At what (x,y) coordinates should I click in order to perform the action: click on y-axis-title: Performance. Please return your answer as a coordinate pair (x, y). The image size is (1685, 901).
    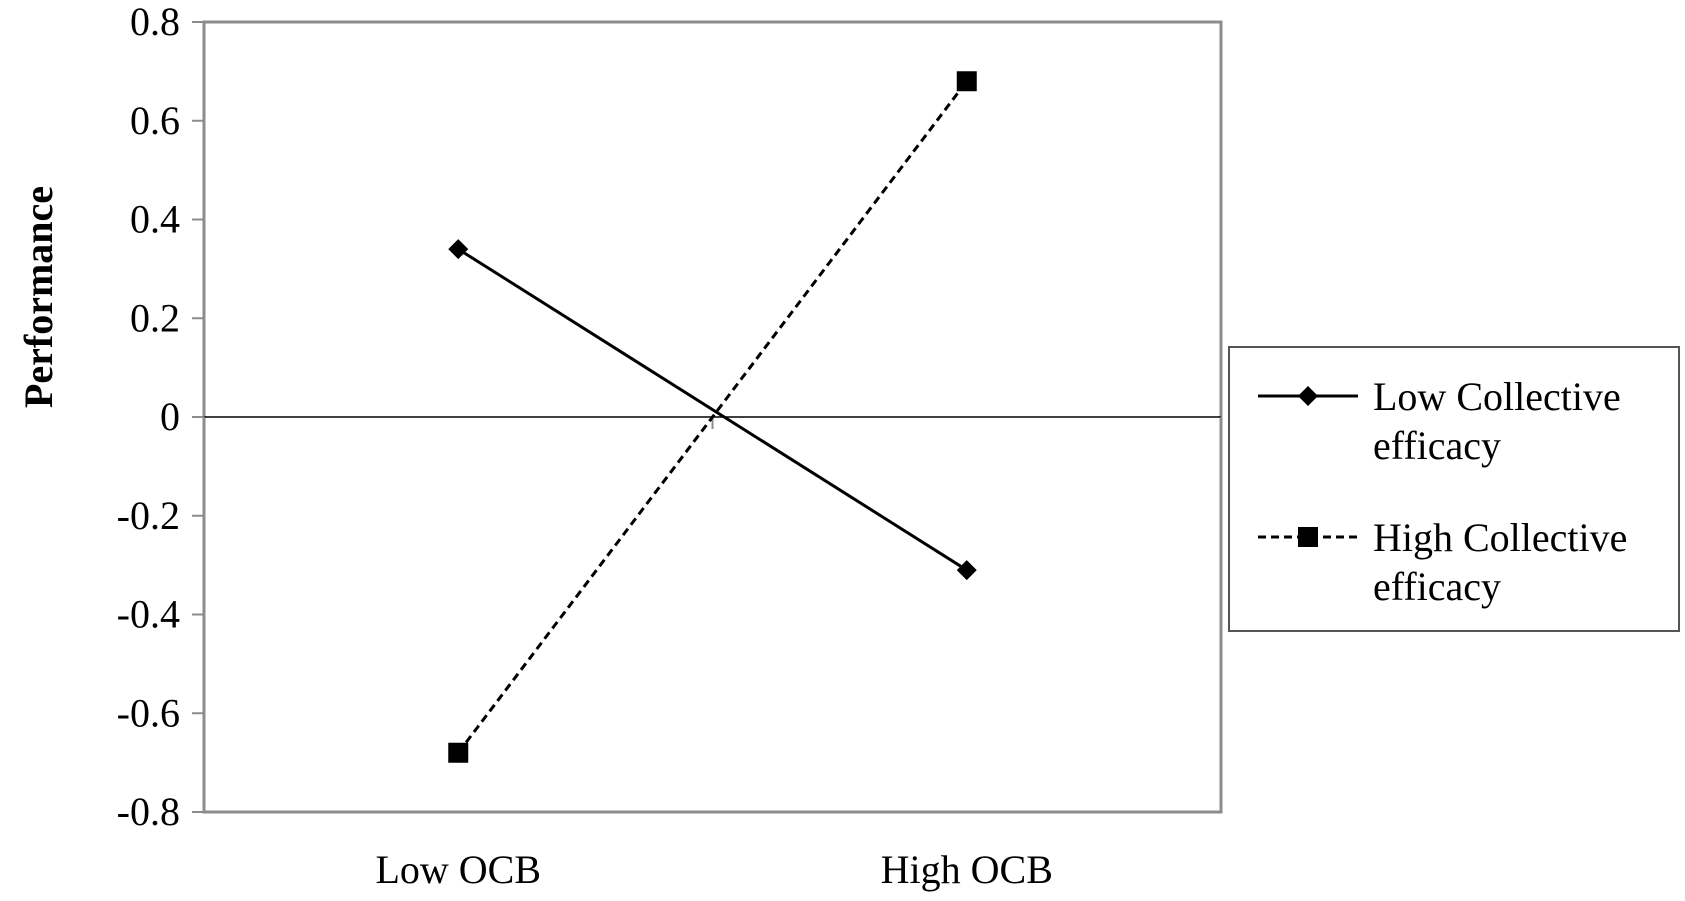
    Looking at the image, I should click on (38, 297).